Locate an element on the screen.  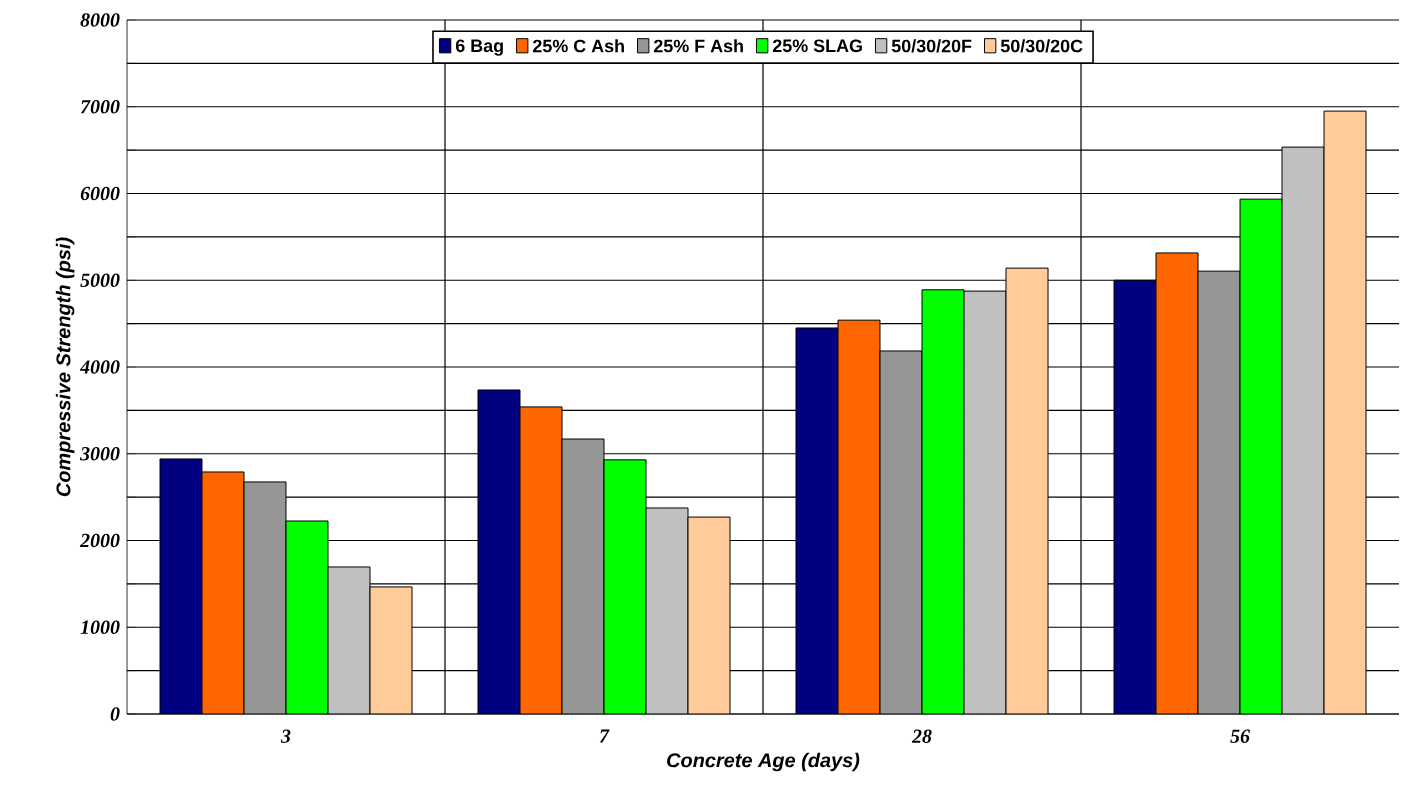
x-tick-label: 56 is located at coordinates (1240, 736).